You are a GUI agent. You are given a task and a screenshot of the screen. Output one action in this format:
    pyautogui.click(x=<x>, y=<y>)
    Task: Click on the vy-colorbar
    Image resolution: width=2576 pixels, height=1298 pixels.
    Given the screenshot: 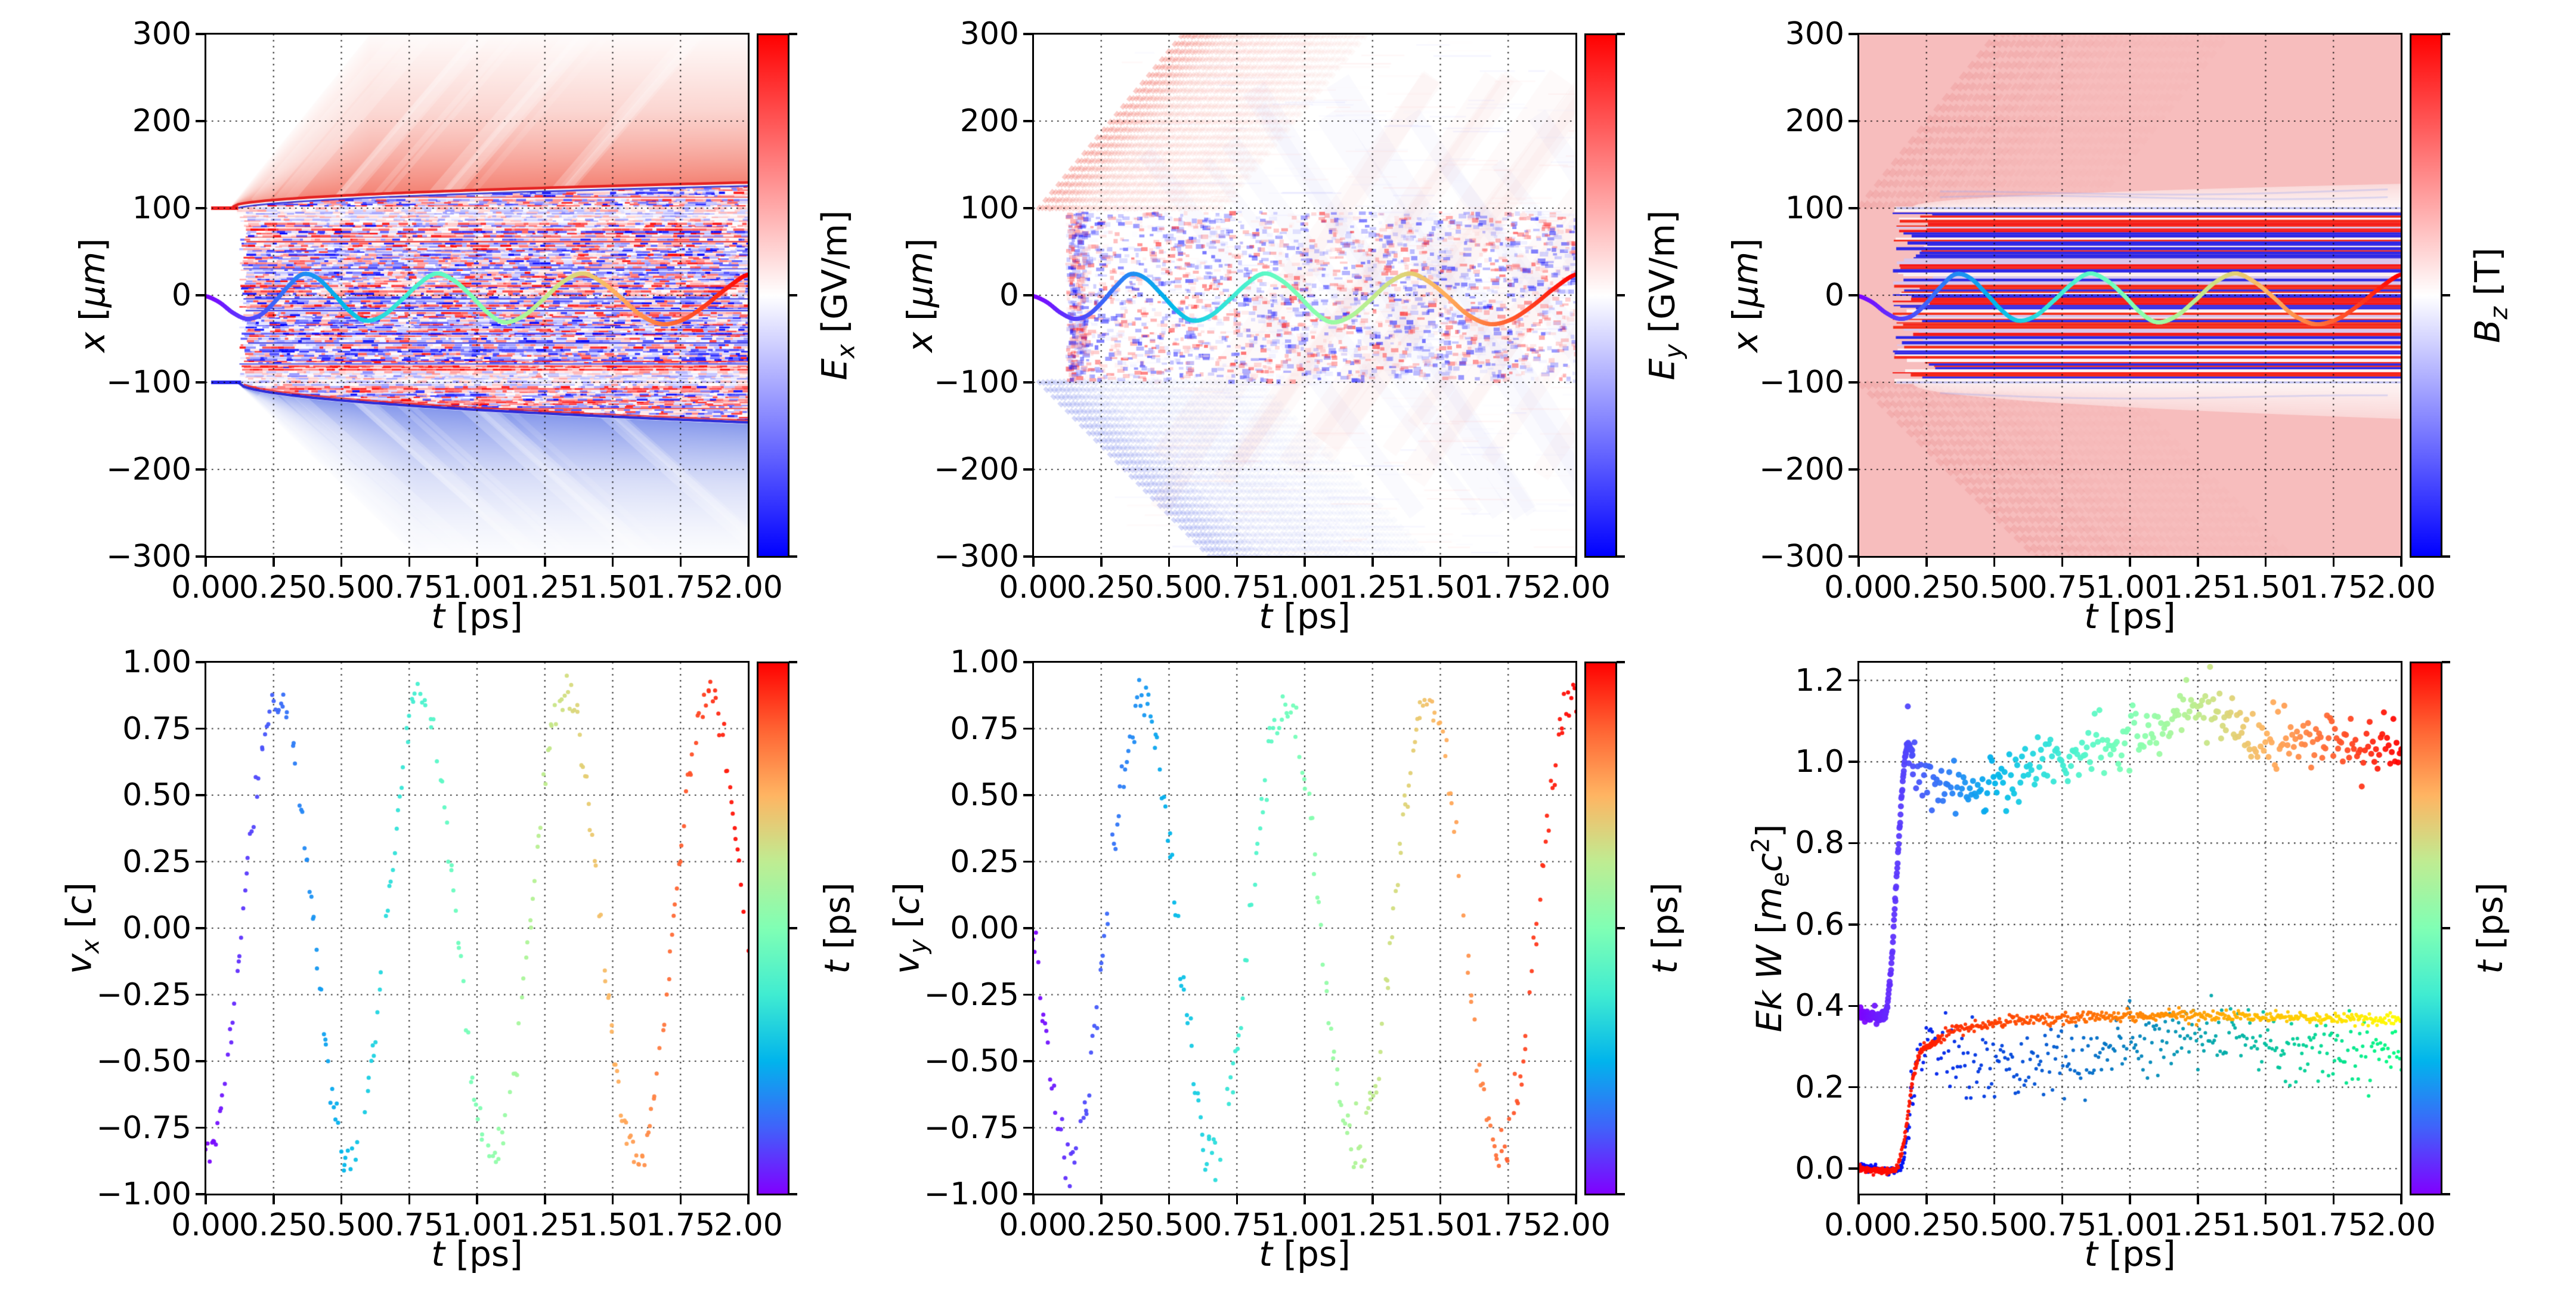 What is the action you would take?
    pyautogui.click(x=1601, y=928)
    